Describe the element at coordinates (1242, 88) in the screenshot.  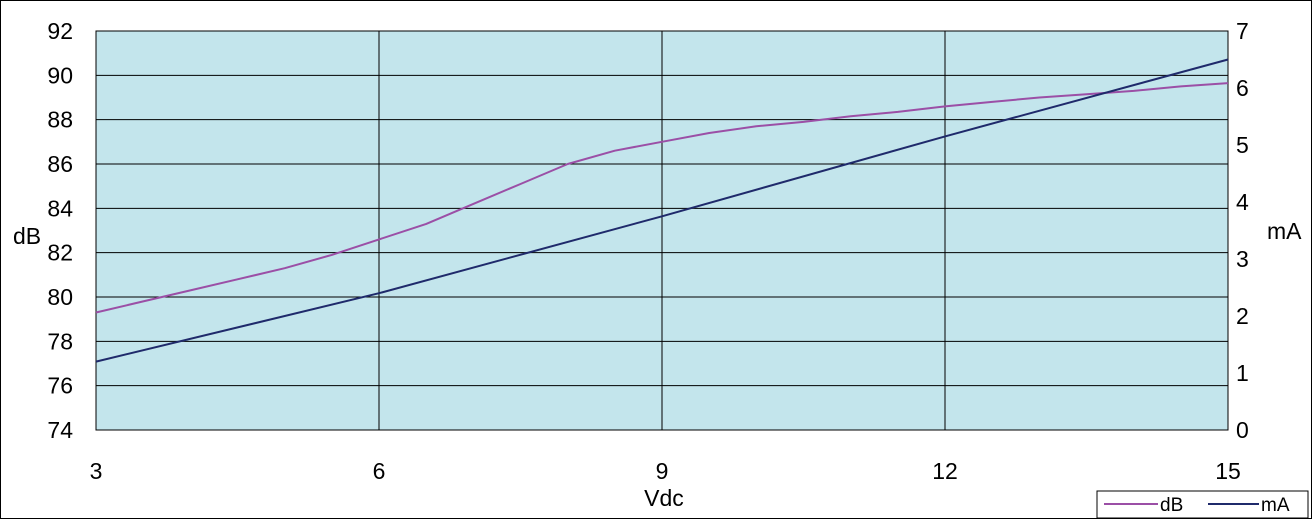
I see `y-right-tick-label: 6` at that location.